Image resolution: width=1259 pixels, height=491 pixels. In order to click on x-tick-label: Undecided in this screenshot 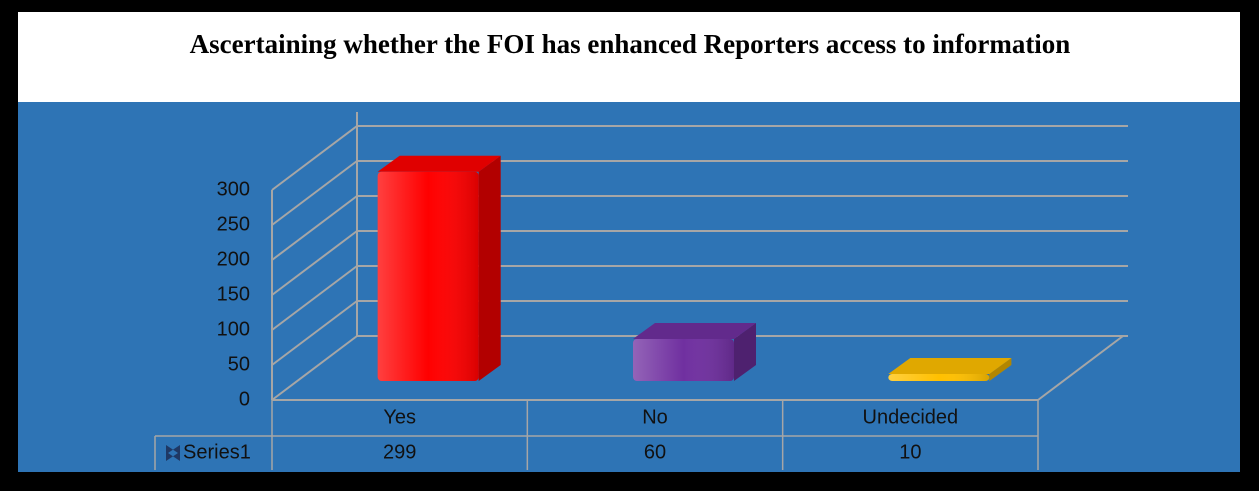, I will do `click(911, 417)`.